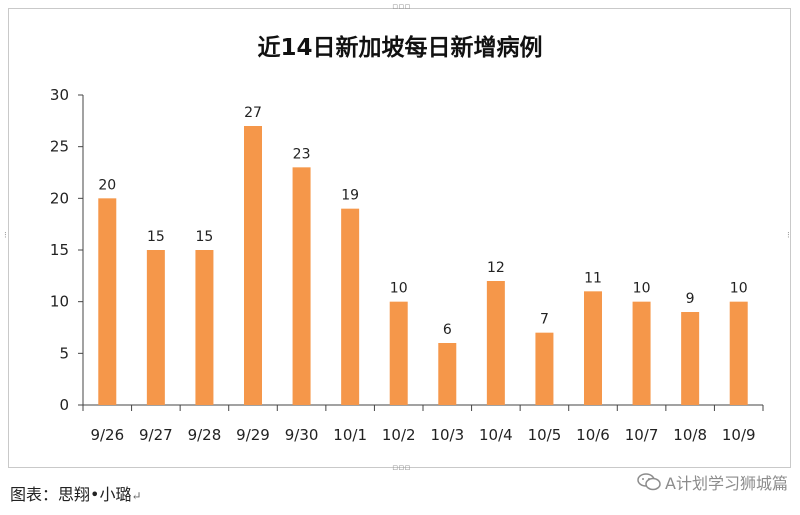  I want to click on x-tick-label: 10/2, so click(399, 435).